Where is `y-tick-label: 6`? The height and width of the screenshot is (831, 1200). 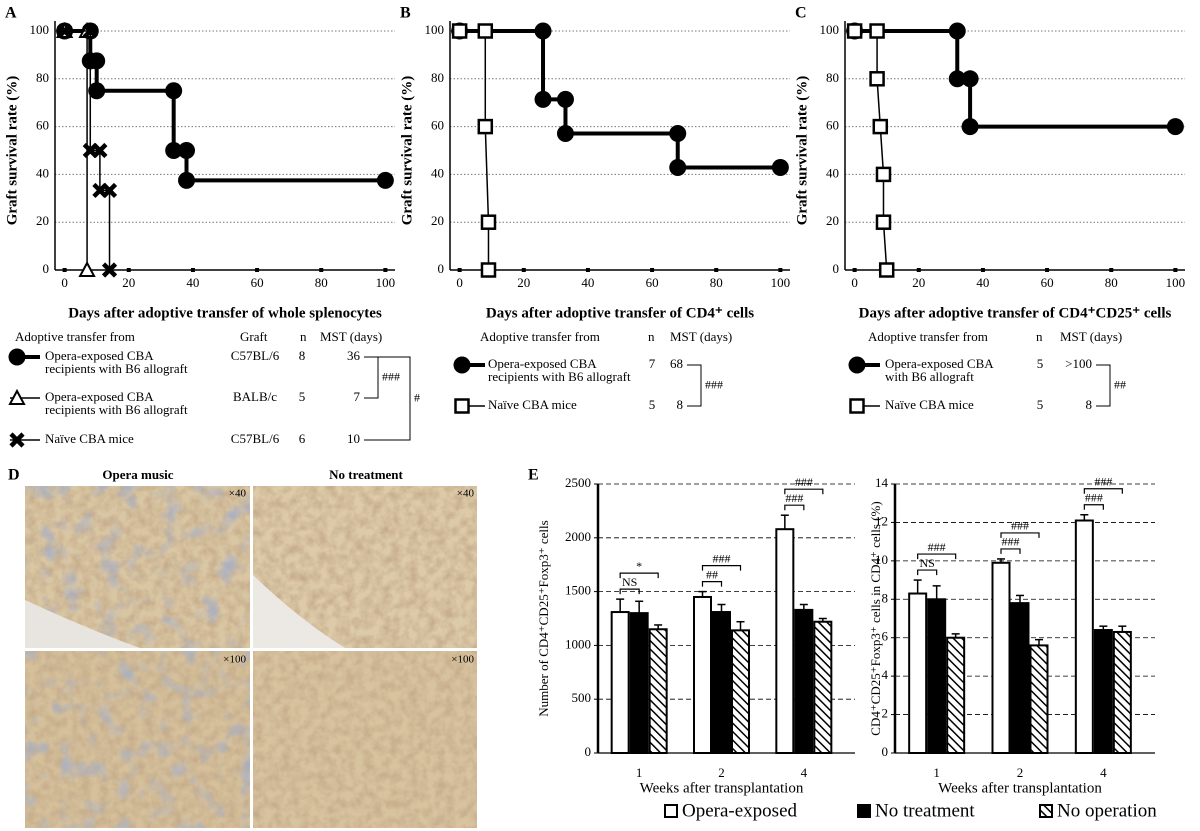
y-tick-label: 6 is located at coordinates (885, 636).